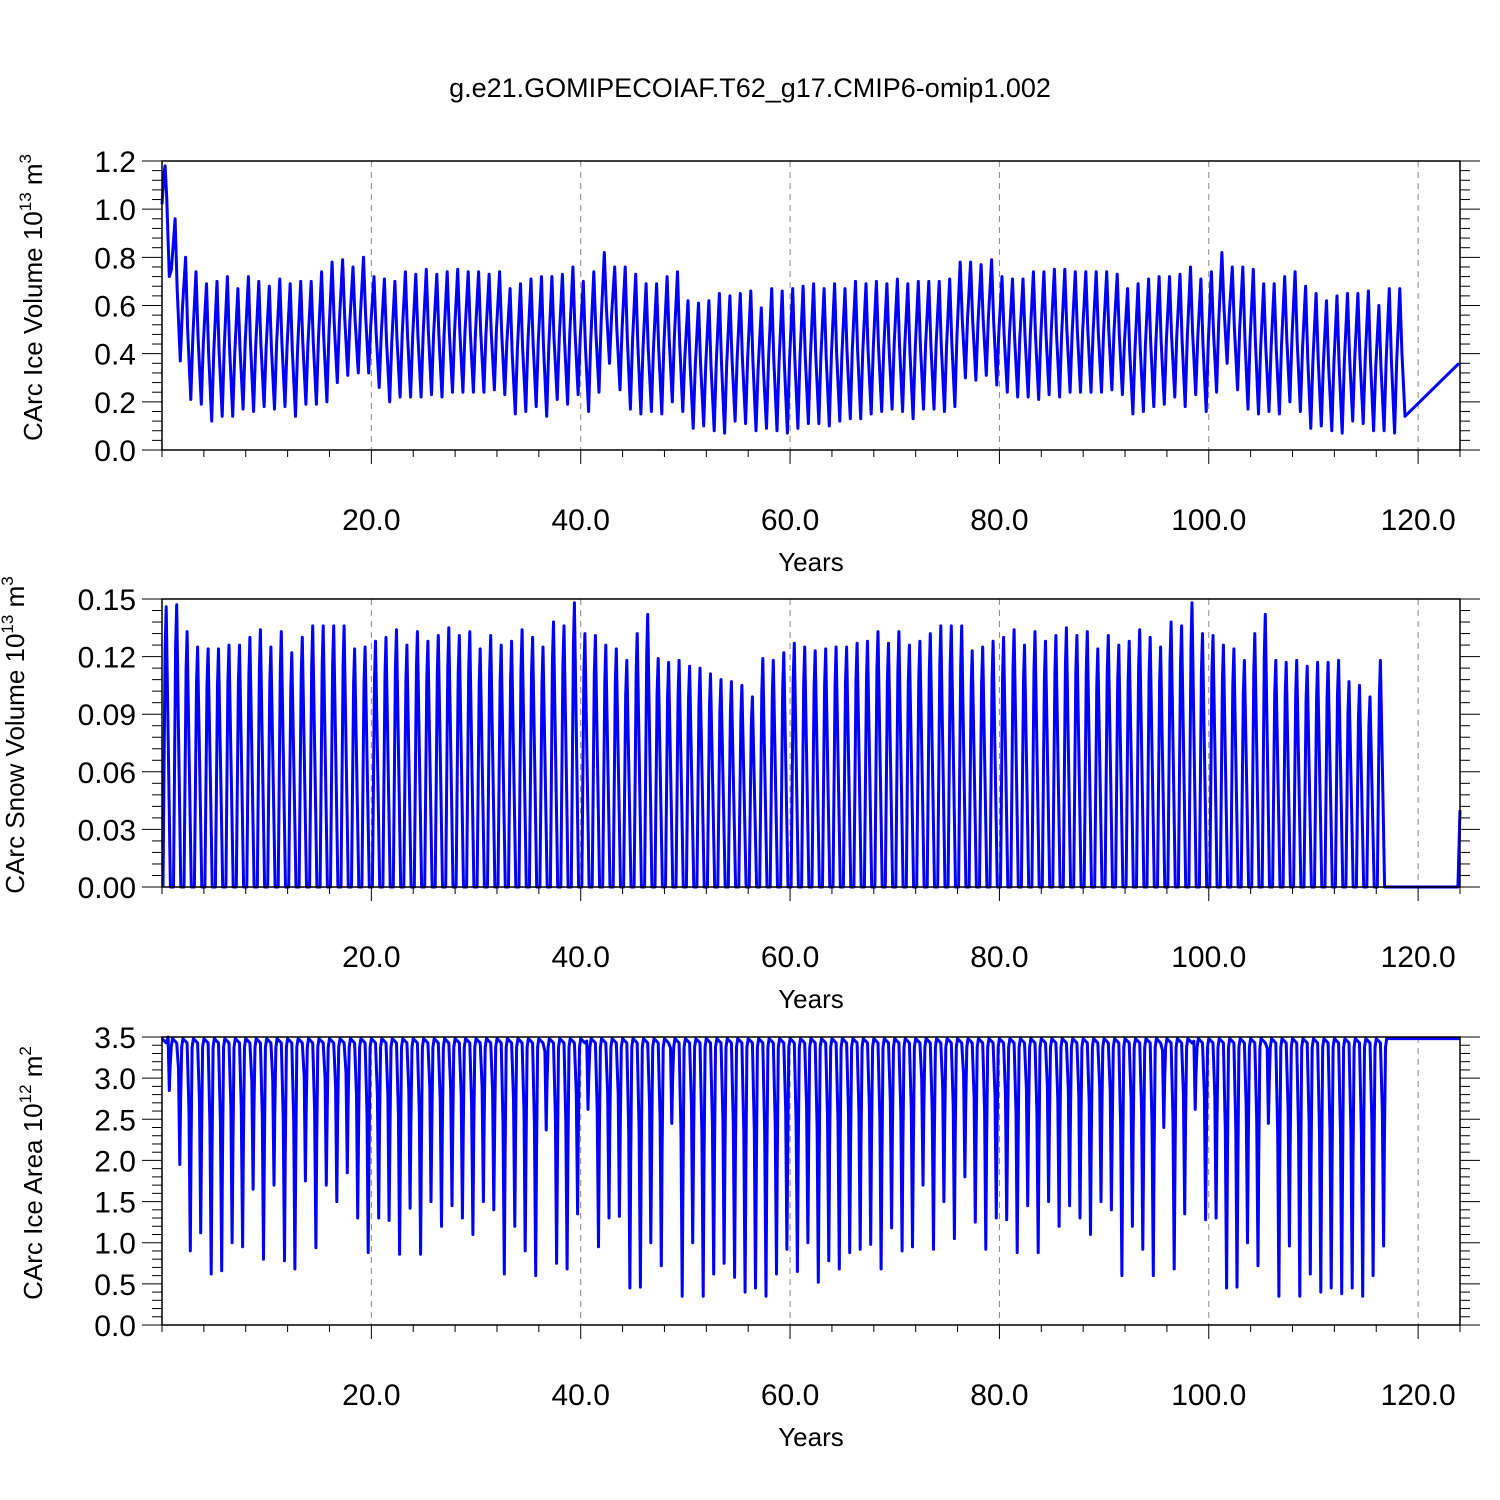 This screenshot has width=1500, height=1500. Describe the element at coordinates (115, 1038) in the screenshot. I see `y-tick-label: 3.5` at that location.